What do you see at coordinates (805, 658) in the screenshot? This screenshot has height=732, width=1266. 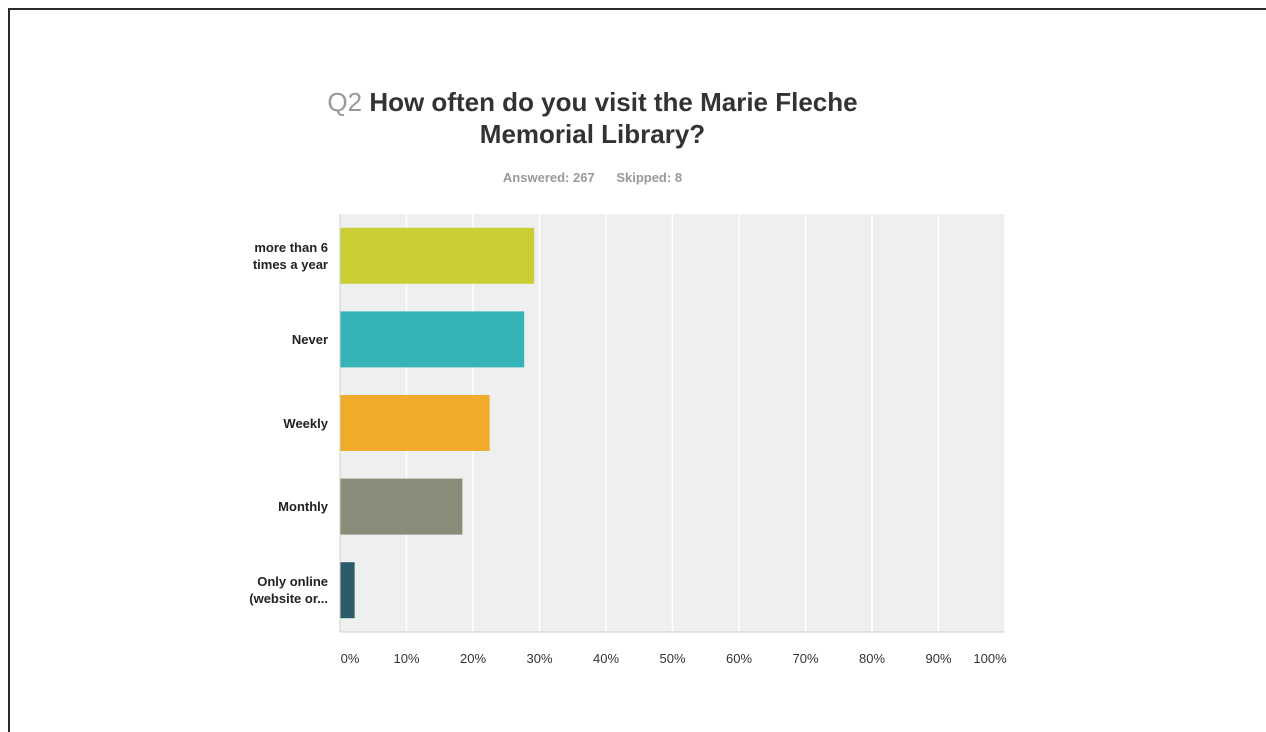 I see `x-tick-label: 70%` at bounding box center [805, 658].